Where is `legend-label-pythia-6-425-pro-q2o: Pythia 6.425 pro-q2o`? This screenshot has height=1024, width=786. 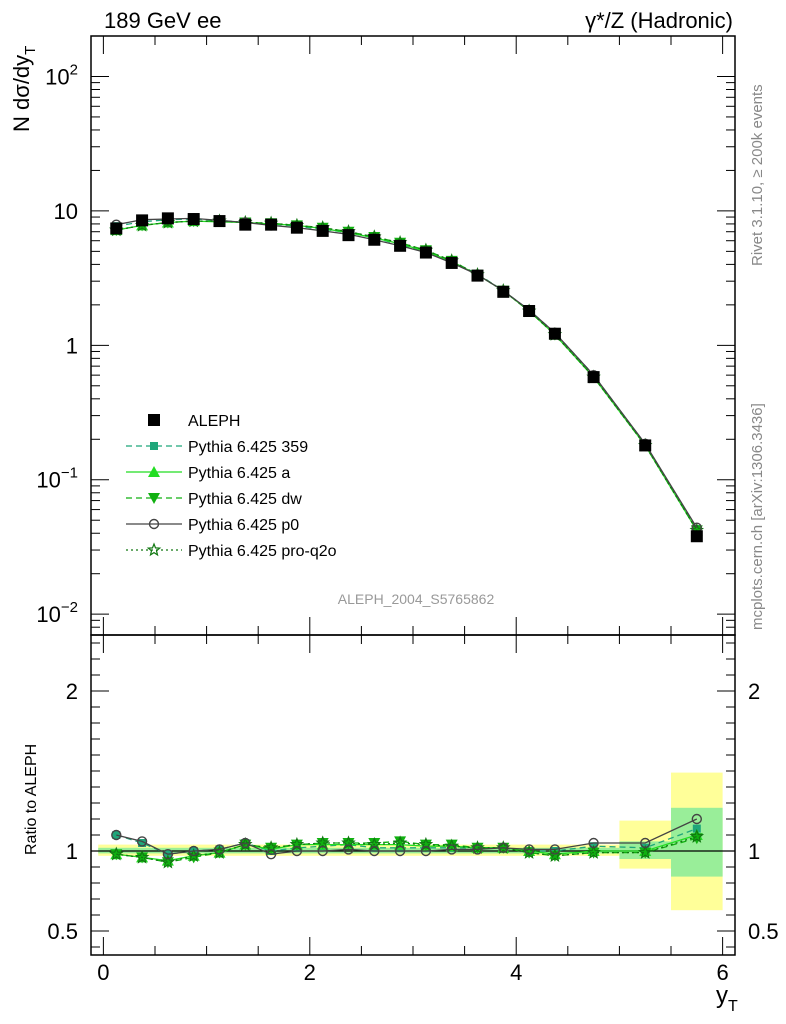 legend-label-pythia-6-425-pro-q2o: Pythia 6.425 pro-q2o is located at coordinates (262, 551).